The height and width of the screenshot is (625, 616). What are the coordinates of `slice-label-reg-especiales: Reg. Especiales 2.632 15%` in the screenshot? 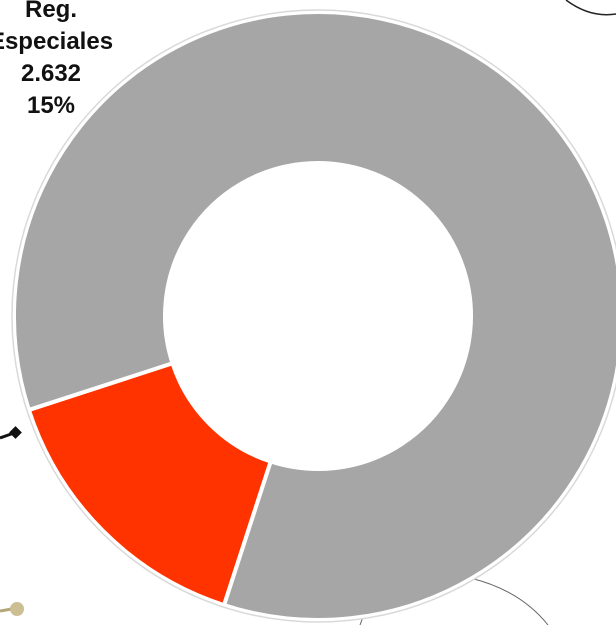 It's located at (68, 61).